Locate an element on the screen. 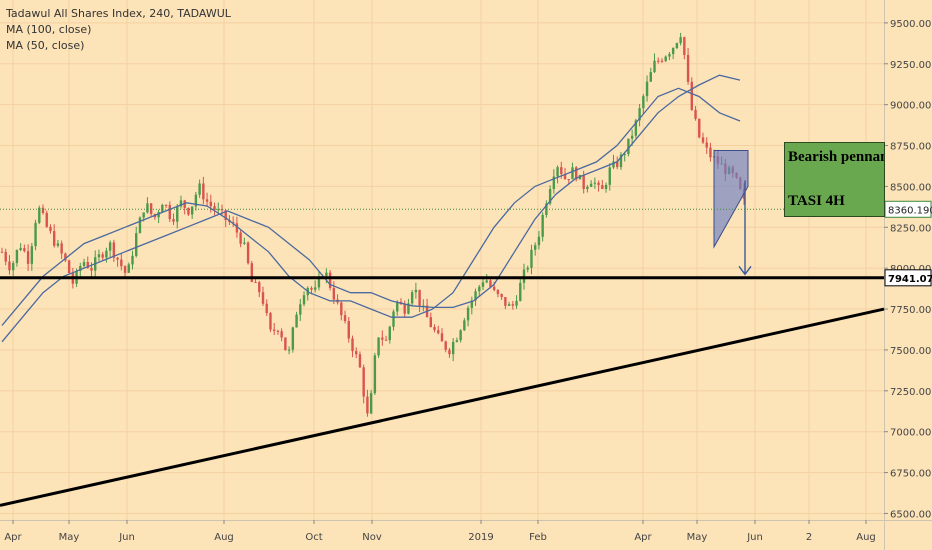  pennant-arrow-head is located at coordinates (745, 270).